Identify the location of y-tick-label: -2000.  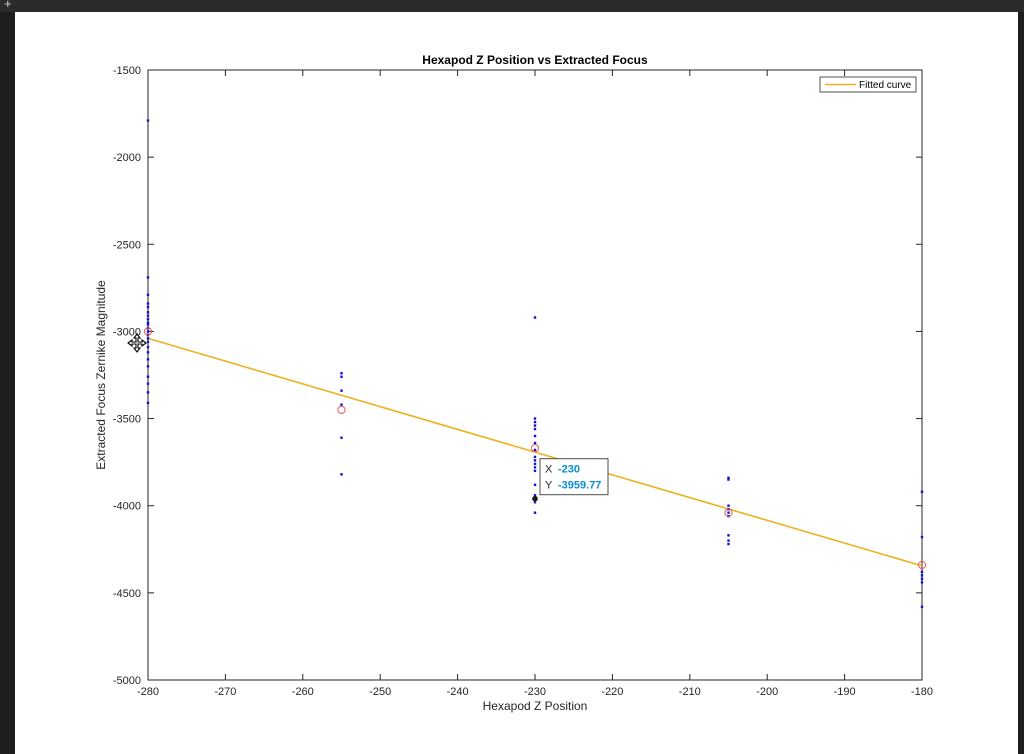
(127, 158).